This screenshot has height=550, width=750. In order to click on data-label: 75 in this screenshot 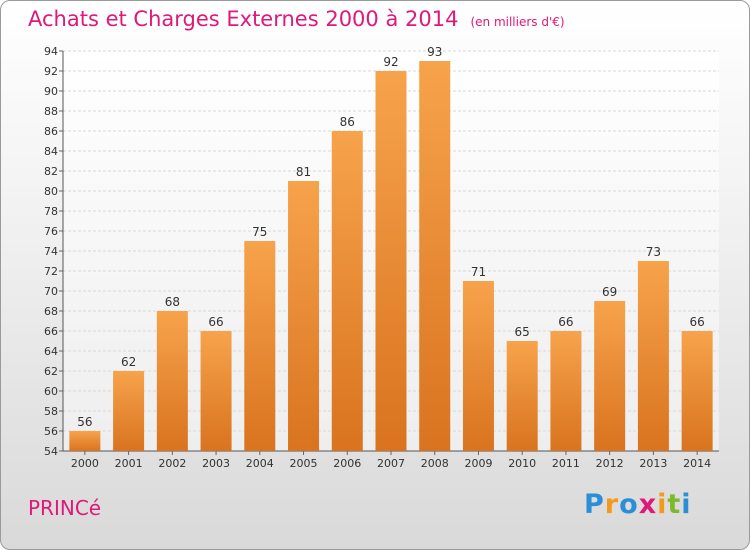, I will do `click(259, 232)`.